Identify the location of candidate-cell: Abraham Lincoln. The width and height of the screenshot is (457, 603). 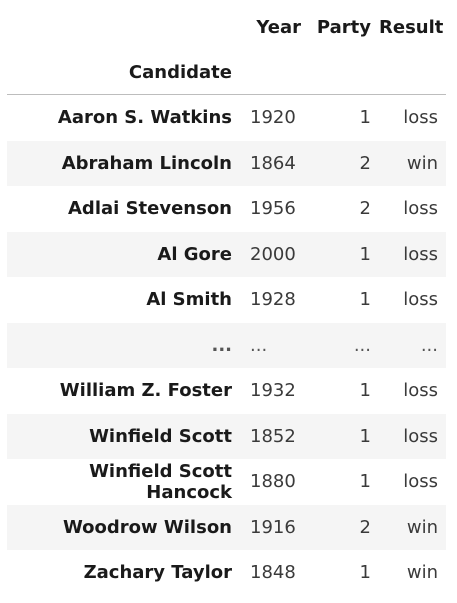
(146, 163).